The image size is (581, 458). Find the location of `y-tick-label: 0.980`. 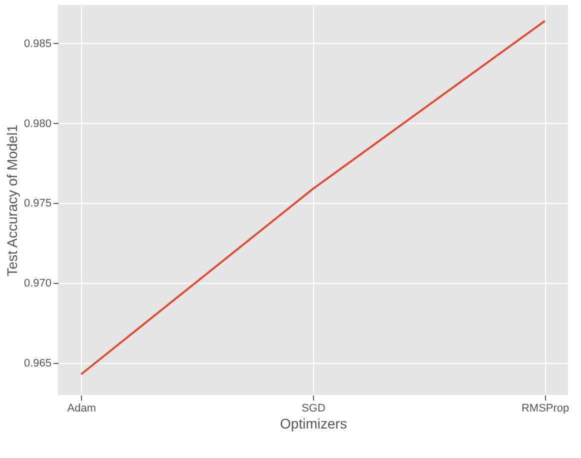

y-tick-label: 0.980 is located at coordinates (38, 124).